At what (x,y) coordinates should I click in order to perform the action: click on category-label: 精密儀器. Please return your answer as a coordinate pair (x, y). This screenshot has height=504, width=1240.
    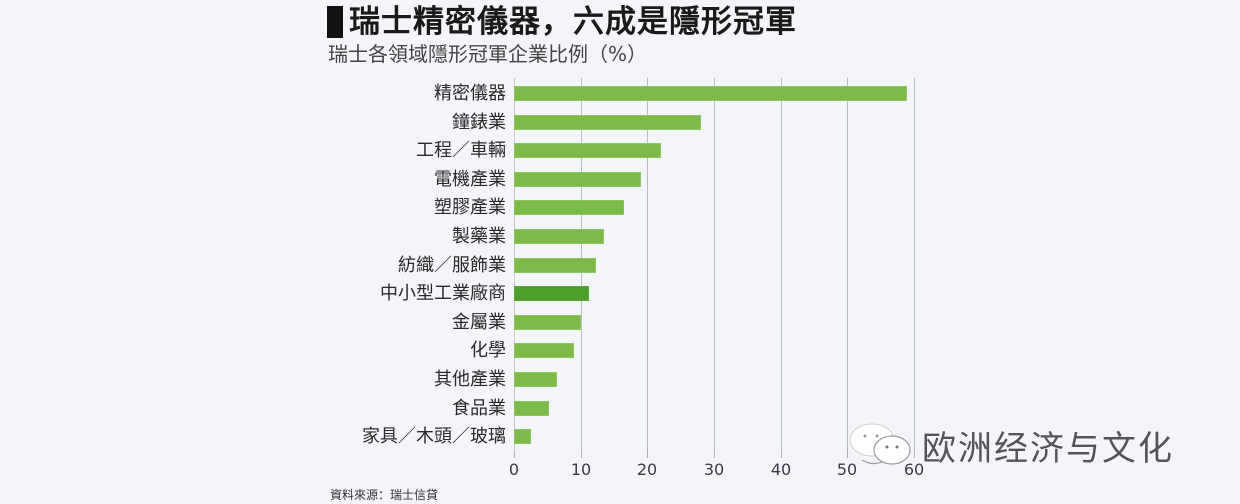
    Looking at the image, I should click on (470, 93).